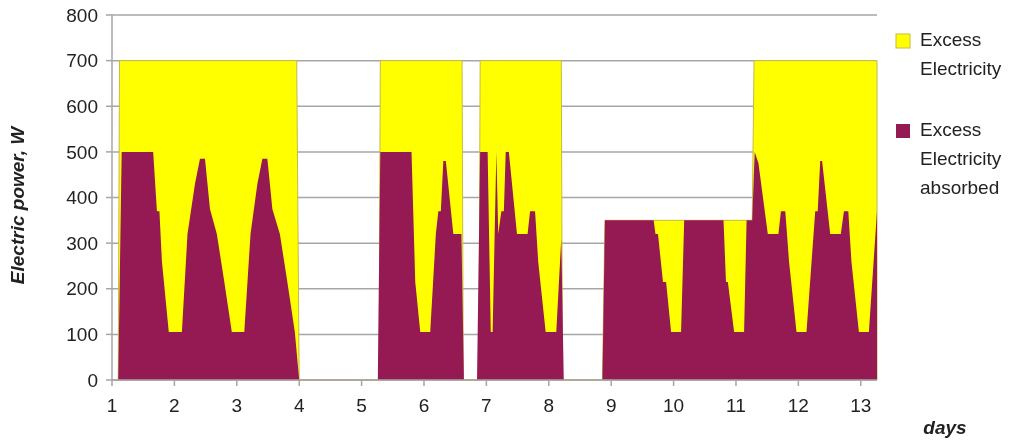  I want to click on legend-label: Excess Electricity absorbed, so click(961, 158).